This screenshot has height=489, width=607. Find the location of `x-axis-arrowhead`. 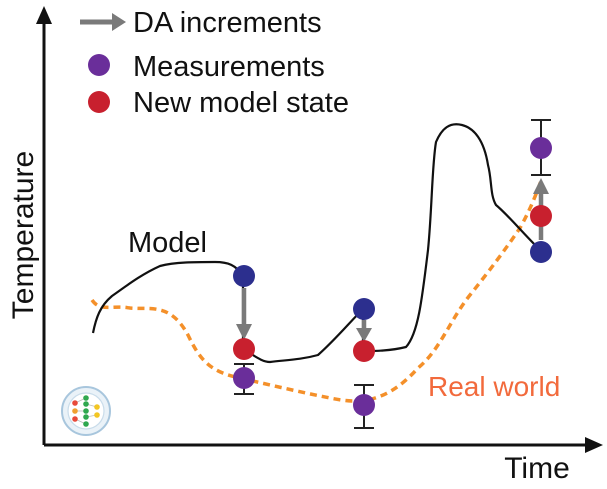

x-axis-arrowhead is located at coordinates (594, 445).